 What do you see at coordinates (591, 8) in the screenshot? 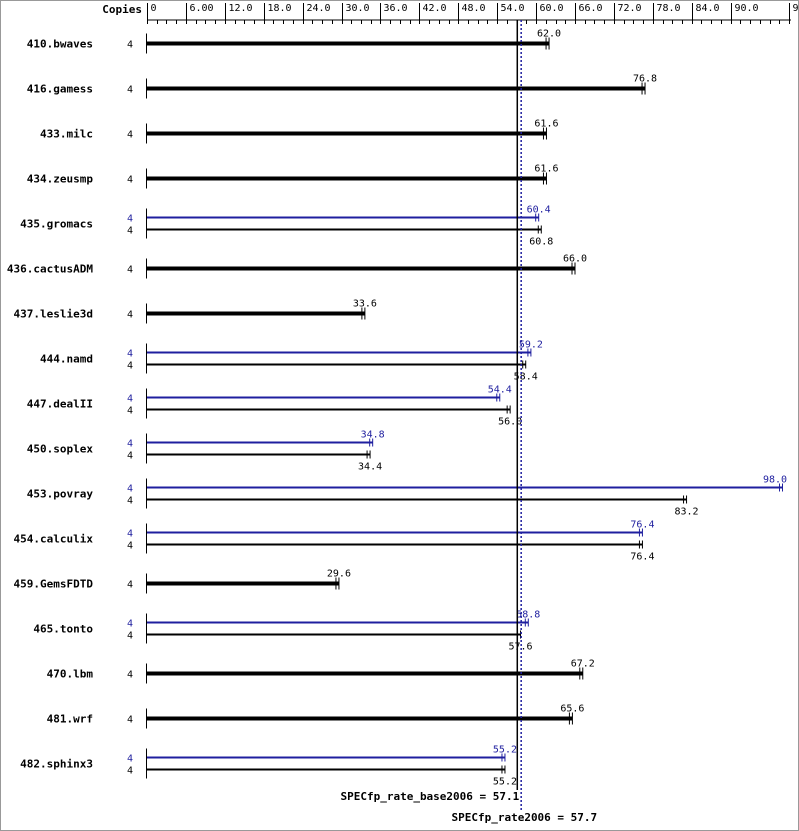
I see `x-tick-label: 66.0` at bounding box center [591, 8].